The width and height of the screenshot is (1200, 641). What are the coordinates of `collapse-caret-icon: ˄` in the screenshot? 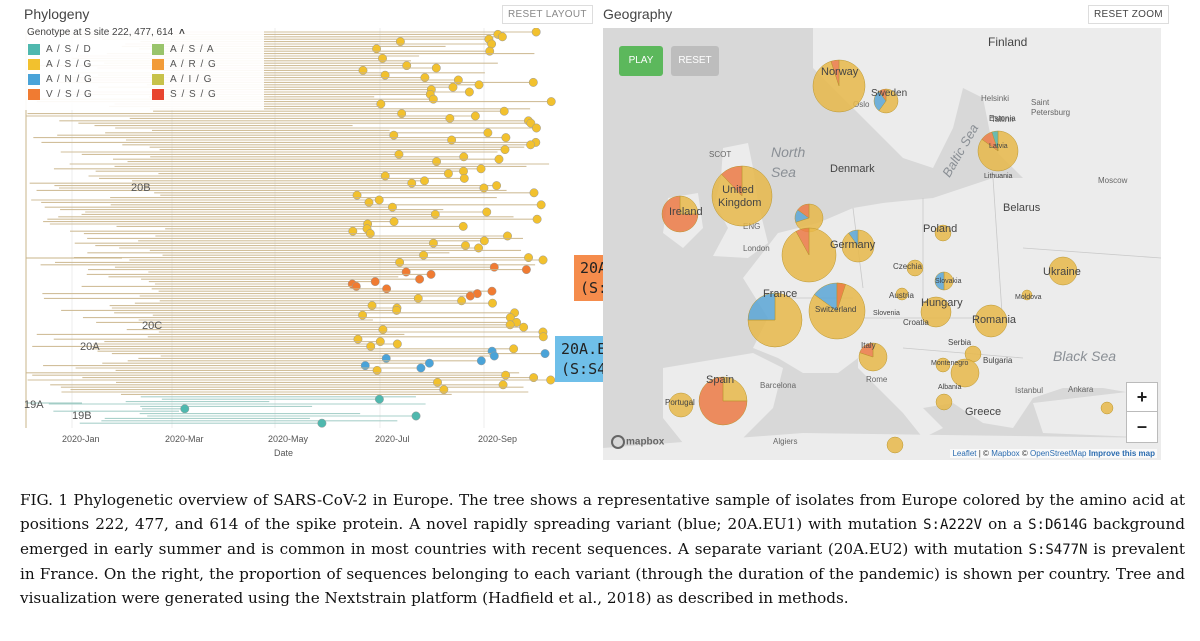 It's located at (182, 32).